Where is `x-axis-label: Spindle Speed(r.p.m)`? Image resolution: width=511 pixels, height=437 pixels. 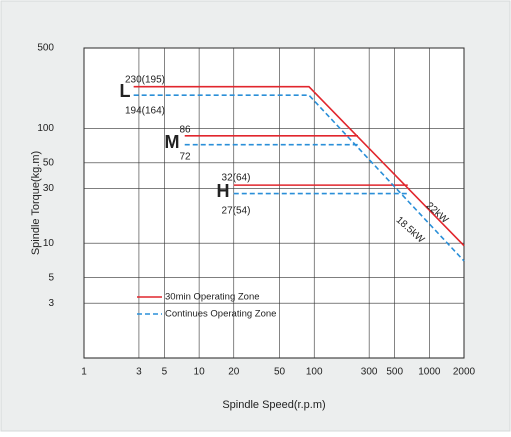
x-axis-label: Spindle Speed(r.p.m) is located at coordinates (273, 405).